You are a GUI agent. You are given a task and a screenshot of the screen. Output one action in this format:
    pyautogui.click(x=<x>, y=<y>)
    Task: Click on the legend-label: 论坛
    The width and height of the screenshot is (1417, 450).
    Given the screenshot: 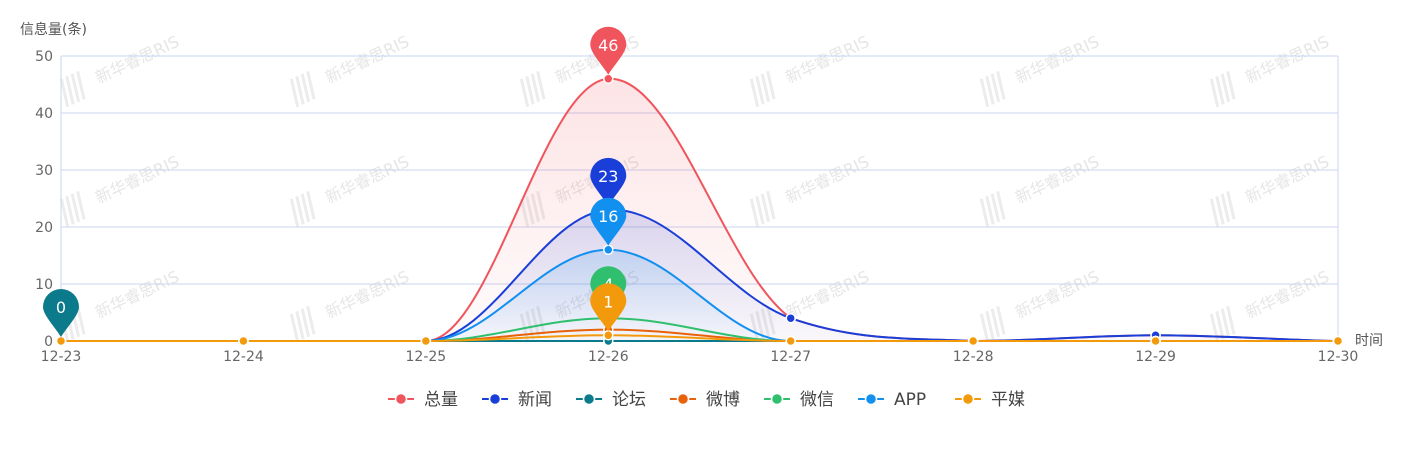 What is the action you would take?
    pyautogui.click(x=629, y=400)
    